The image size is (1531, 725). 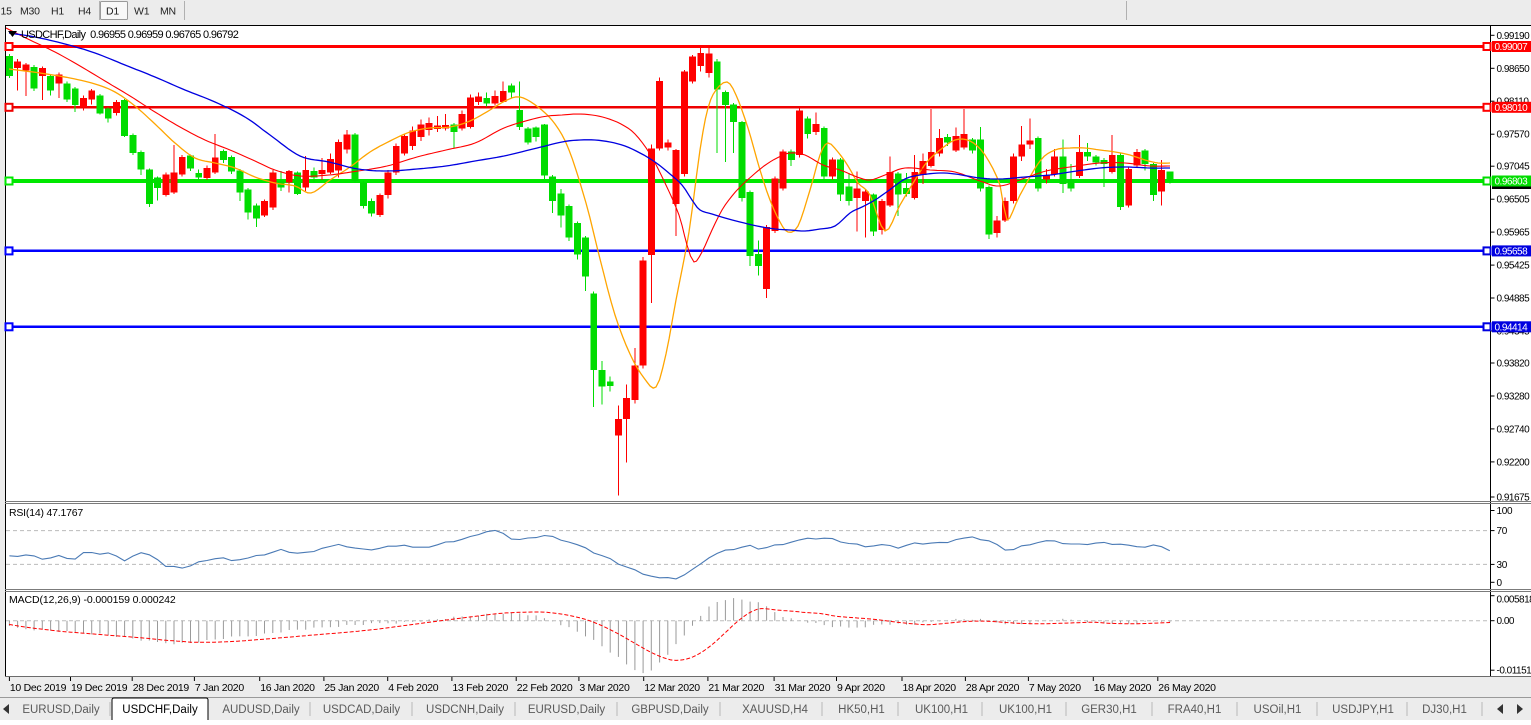 What do you see at coordinates (1512, 47) in the screenshot?
I see `svg-text: 0.99007` at bounding box center [1512, 47].